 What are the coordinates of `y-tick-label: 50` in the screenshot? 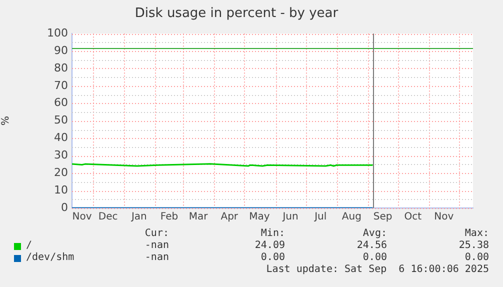 It's located at (61, 120).